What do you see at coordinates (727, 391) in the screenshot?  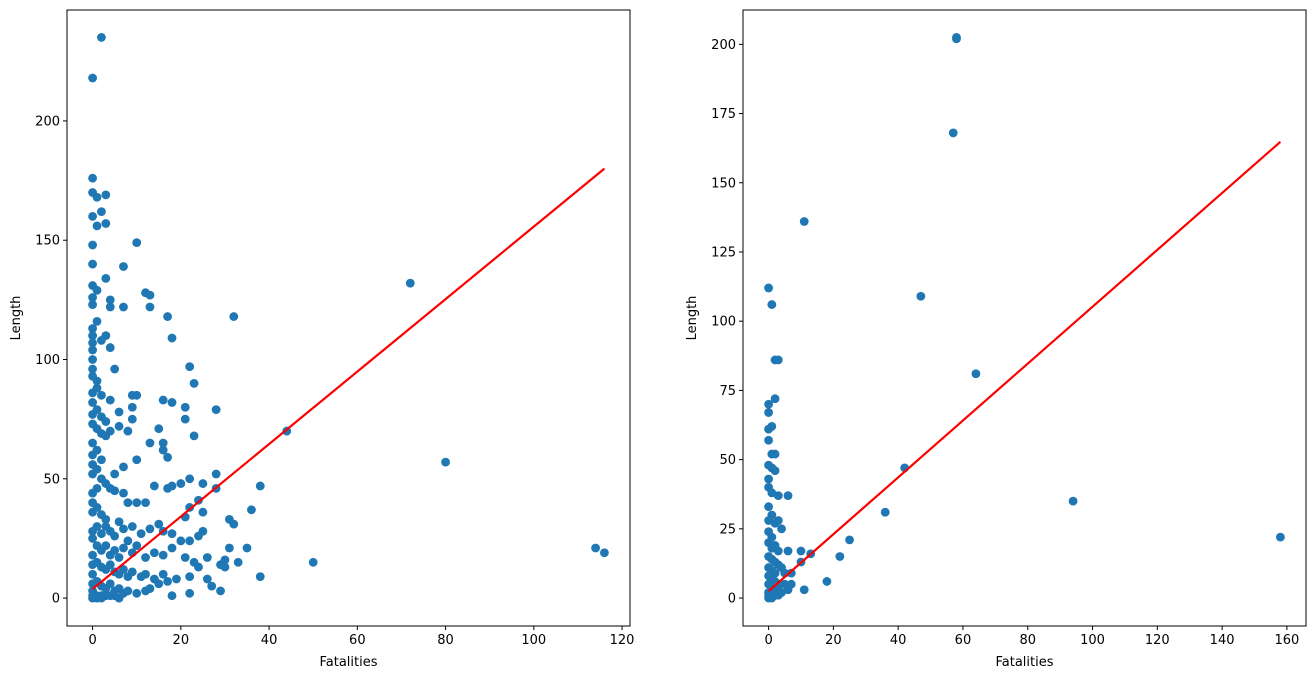 I see `y-tick-label: 75` at bounding box center [727, 391].